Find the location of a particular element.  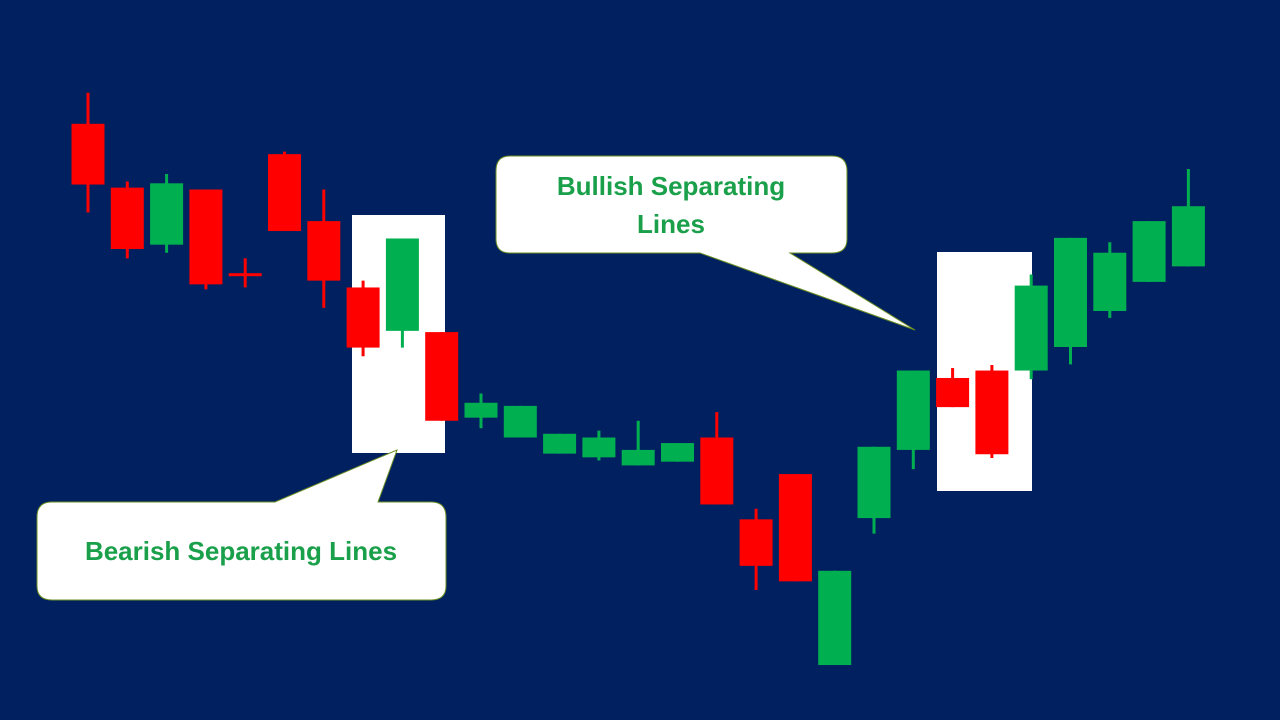

bearish-callout: Bearish Separating Lines is located at coordinates (241, 525).